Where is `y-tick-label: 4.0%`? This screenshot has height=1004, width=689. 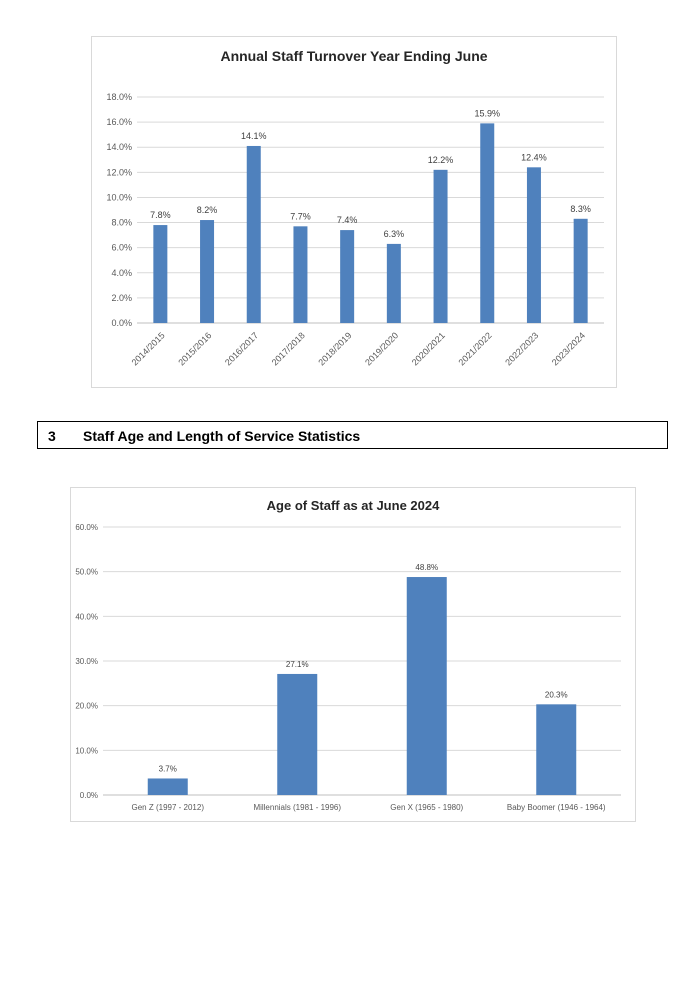
y-tick-label: 4.0% is located at coordinates (121, 273).